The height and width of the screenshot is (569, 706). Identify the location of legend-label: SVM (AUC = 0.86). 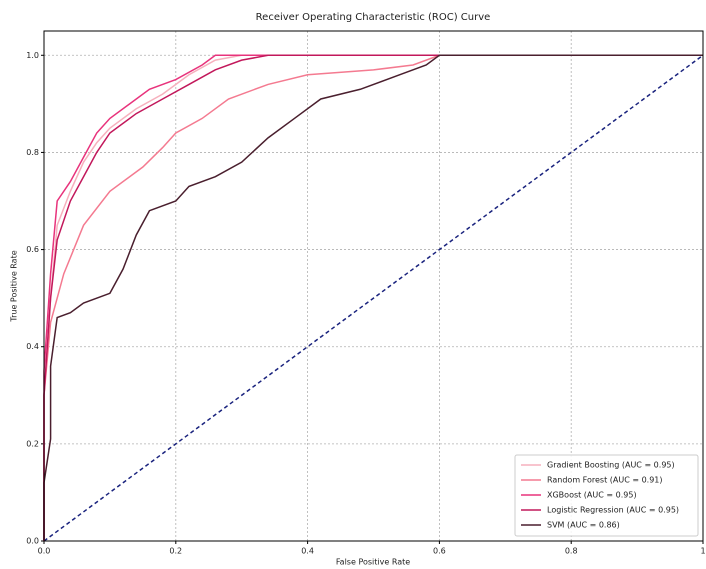
(583, 525).